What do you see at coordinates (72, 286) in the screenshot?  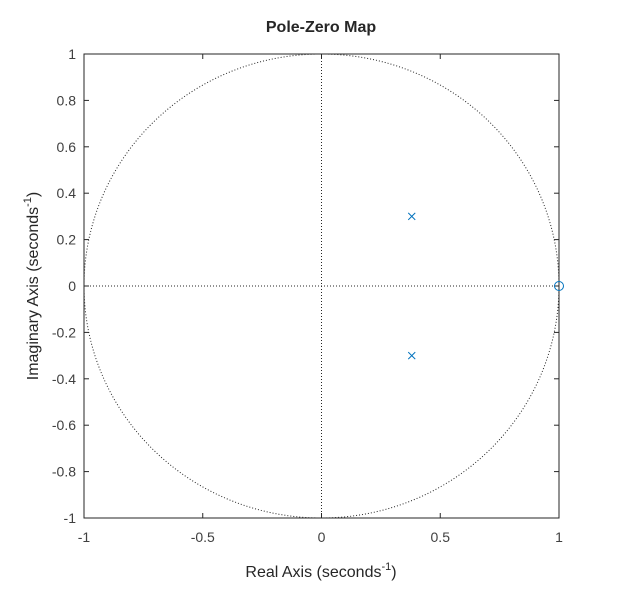 I see `y-tick-label: 0` at bounding box center [72, 286].